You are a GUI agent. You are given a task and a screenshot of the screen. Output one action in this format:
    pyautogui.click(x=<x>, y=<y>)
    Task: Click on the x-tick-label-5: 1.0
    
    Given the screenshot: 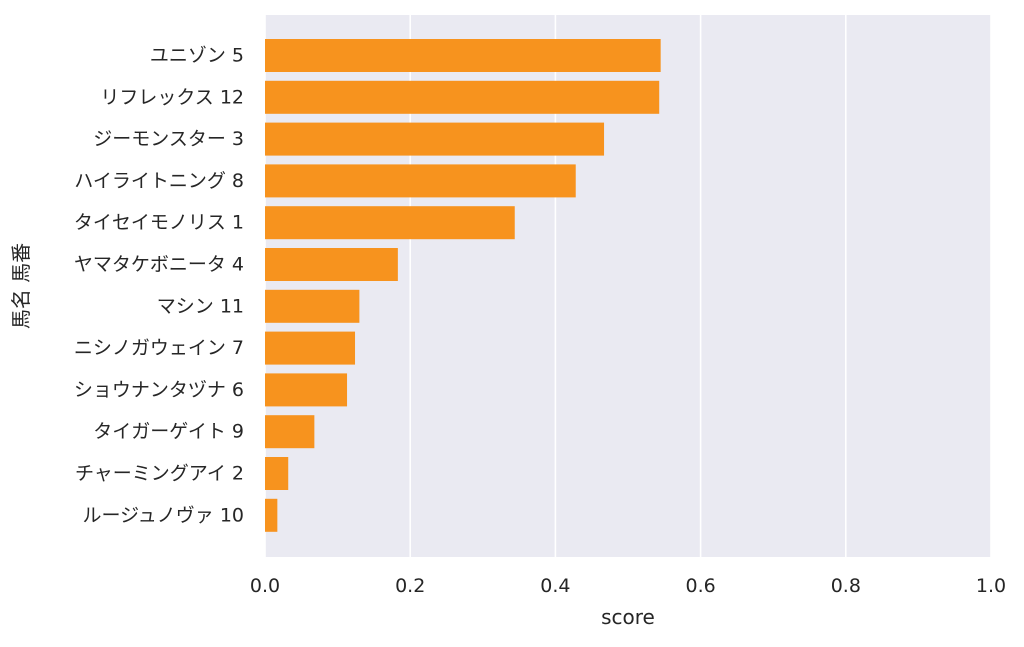 What is the action you would take?
    pyautogui.click(x=991, y=586)
    